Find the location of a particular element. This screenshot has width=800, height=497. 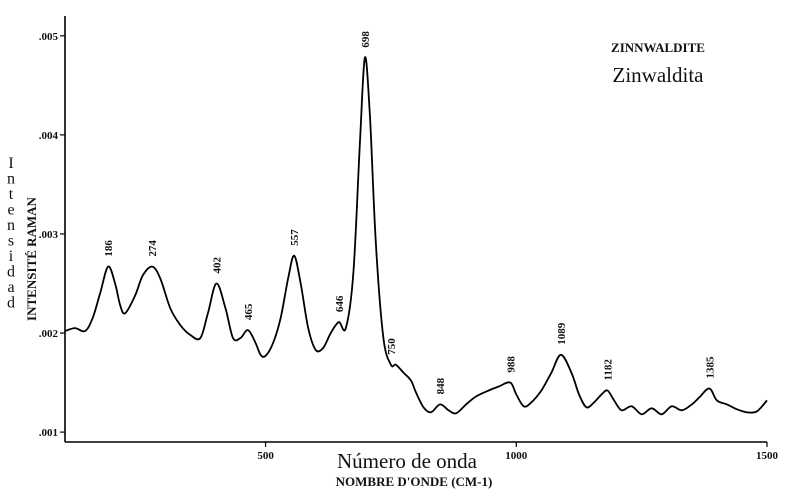

x-tick-label: 500 is located at coordinates (265, 456).